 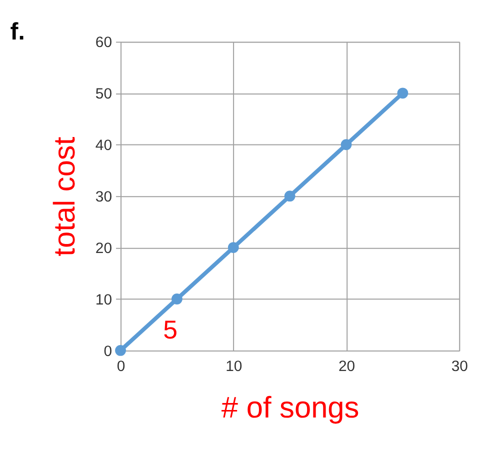 What do you see at coordinates (459, 366) in the screenshot?
I see `x-tick-label: 30` at bounding box center [459, 366].